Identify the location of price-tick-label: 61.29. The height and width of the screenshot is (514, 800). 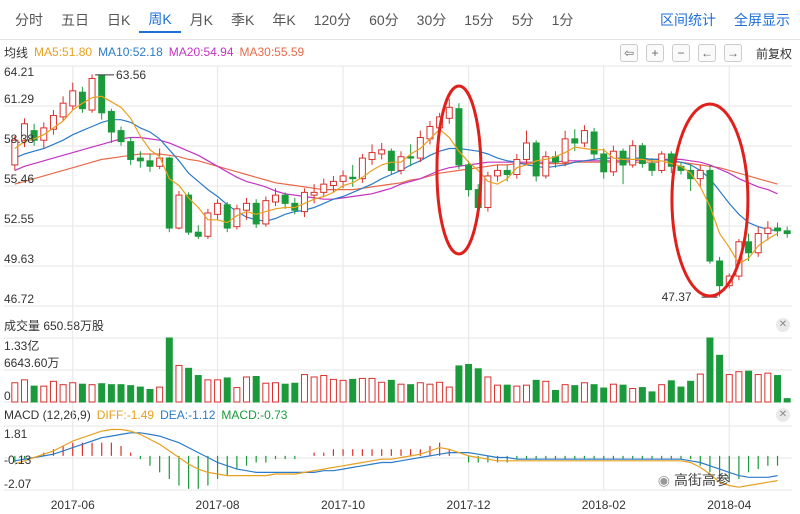
(19, 99).